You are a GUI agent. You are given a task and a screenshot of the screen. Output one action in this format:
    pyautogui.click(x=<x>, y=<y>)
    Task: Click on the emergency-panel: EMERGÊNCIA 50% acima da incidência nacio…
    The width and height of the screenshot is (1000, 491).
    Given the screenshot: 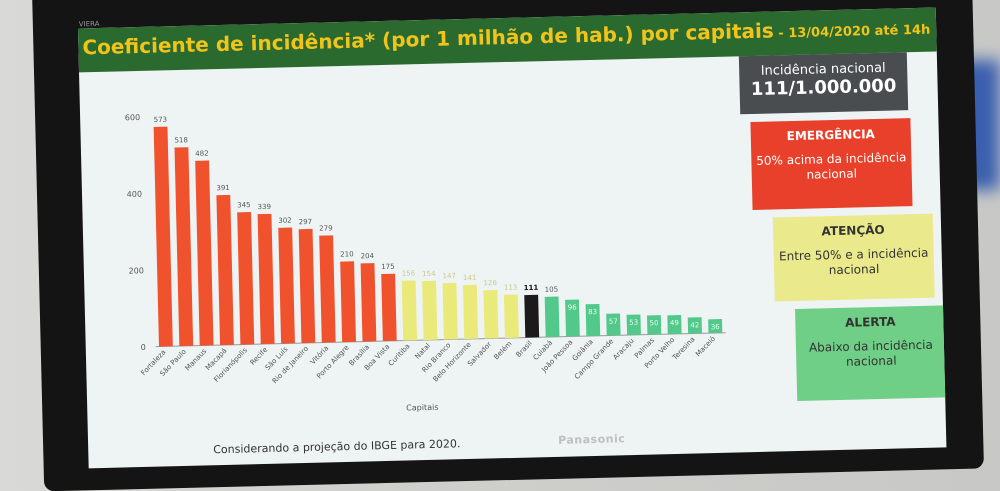 What is the action you would take?
    pyautogui.click(x=831, y=164)
    